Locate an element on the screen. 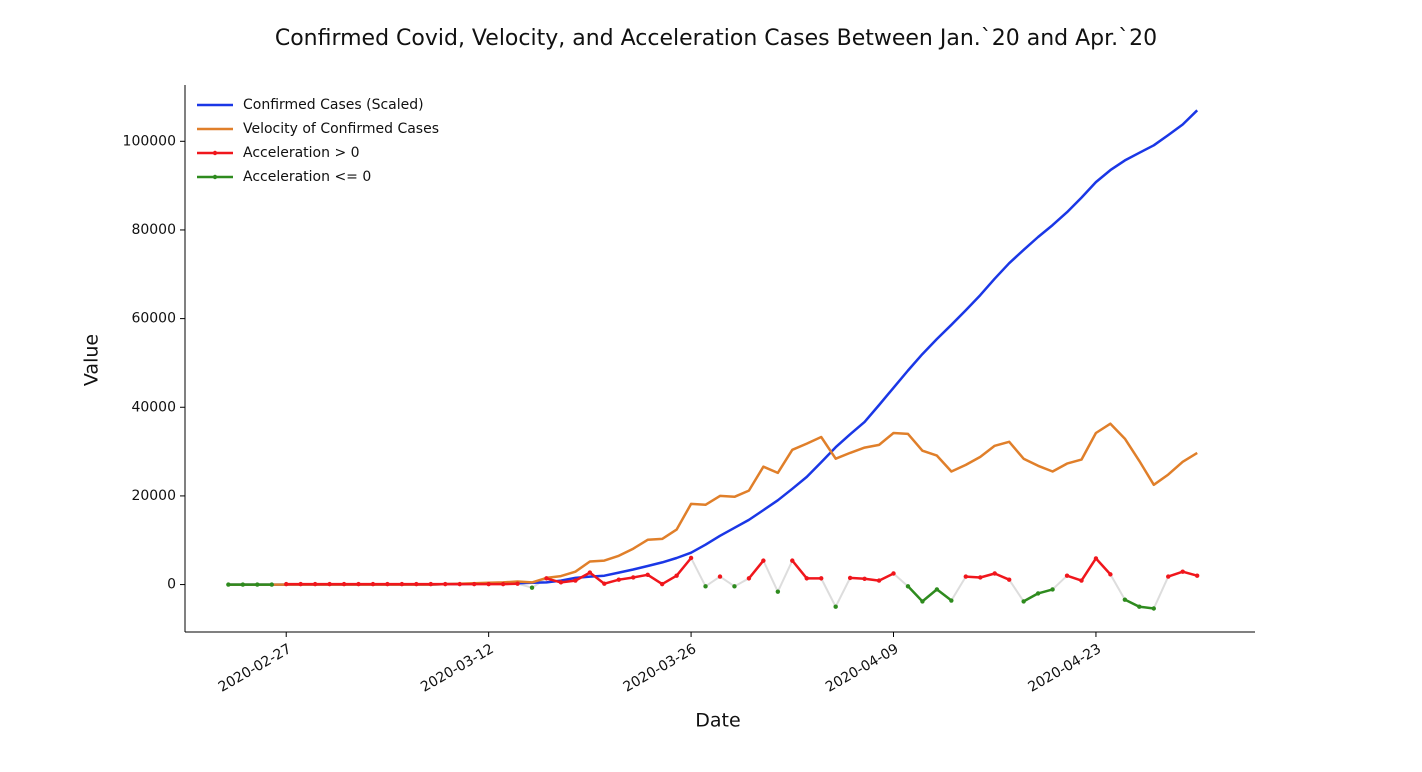  legend-label: Acceleration > 0 is located at coordinates (301, 153).